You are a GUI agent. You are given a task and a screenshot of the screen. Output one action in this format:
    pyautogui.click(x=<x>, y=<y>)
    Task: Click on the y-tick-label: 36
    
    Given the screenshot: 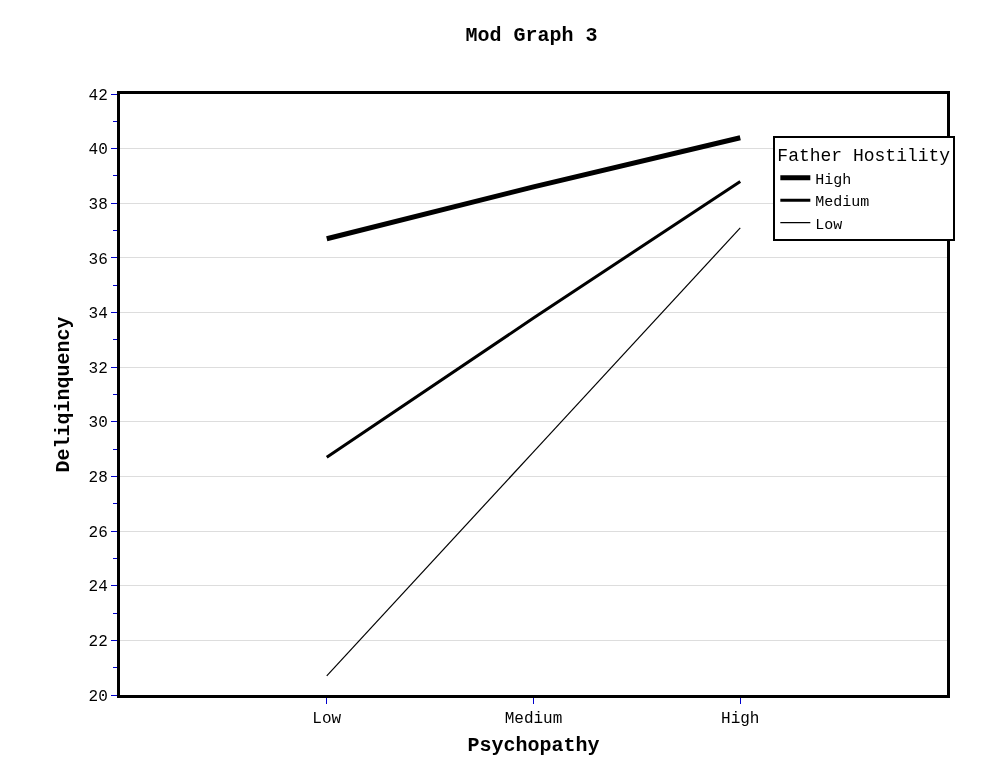 What is the action you would take?
    pyautogui.click(x=98, y=259)
    